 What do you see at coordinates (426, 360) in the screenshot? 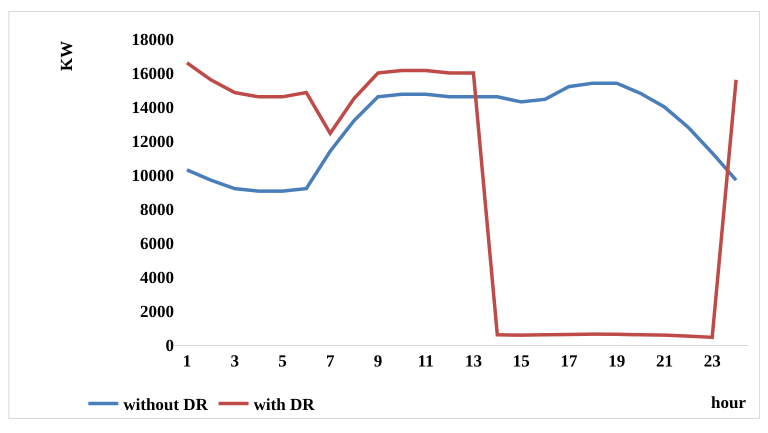
I see `x-tick-label: 11` at bounding box center [426, 360].